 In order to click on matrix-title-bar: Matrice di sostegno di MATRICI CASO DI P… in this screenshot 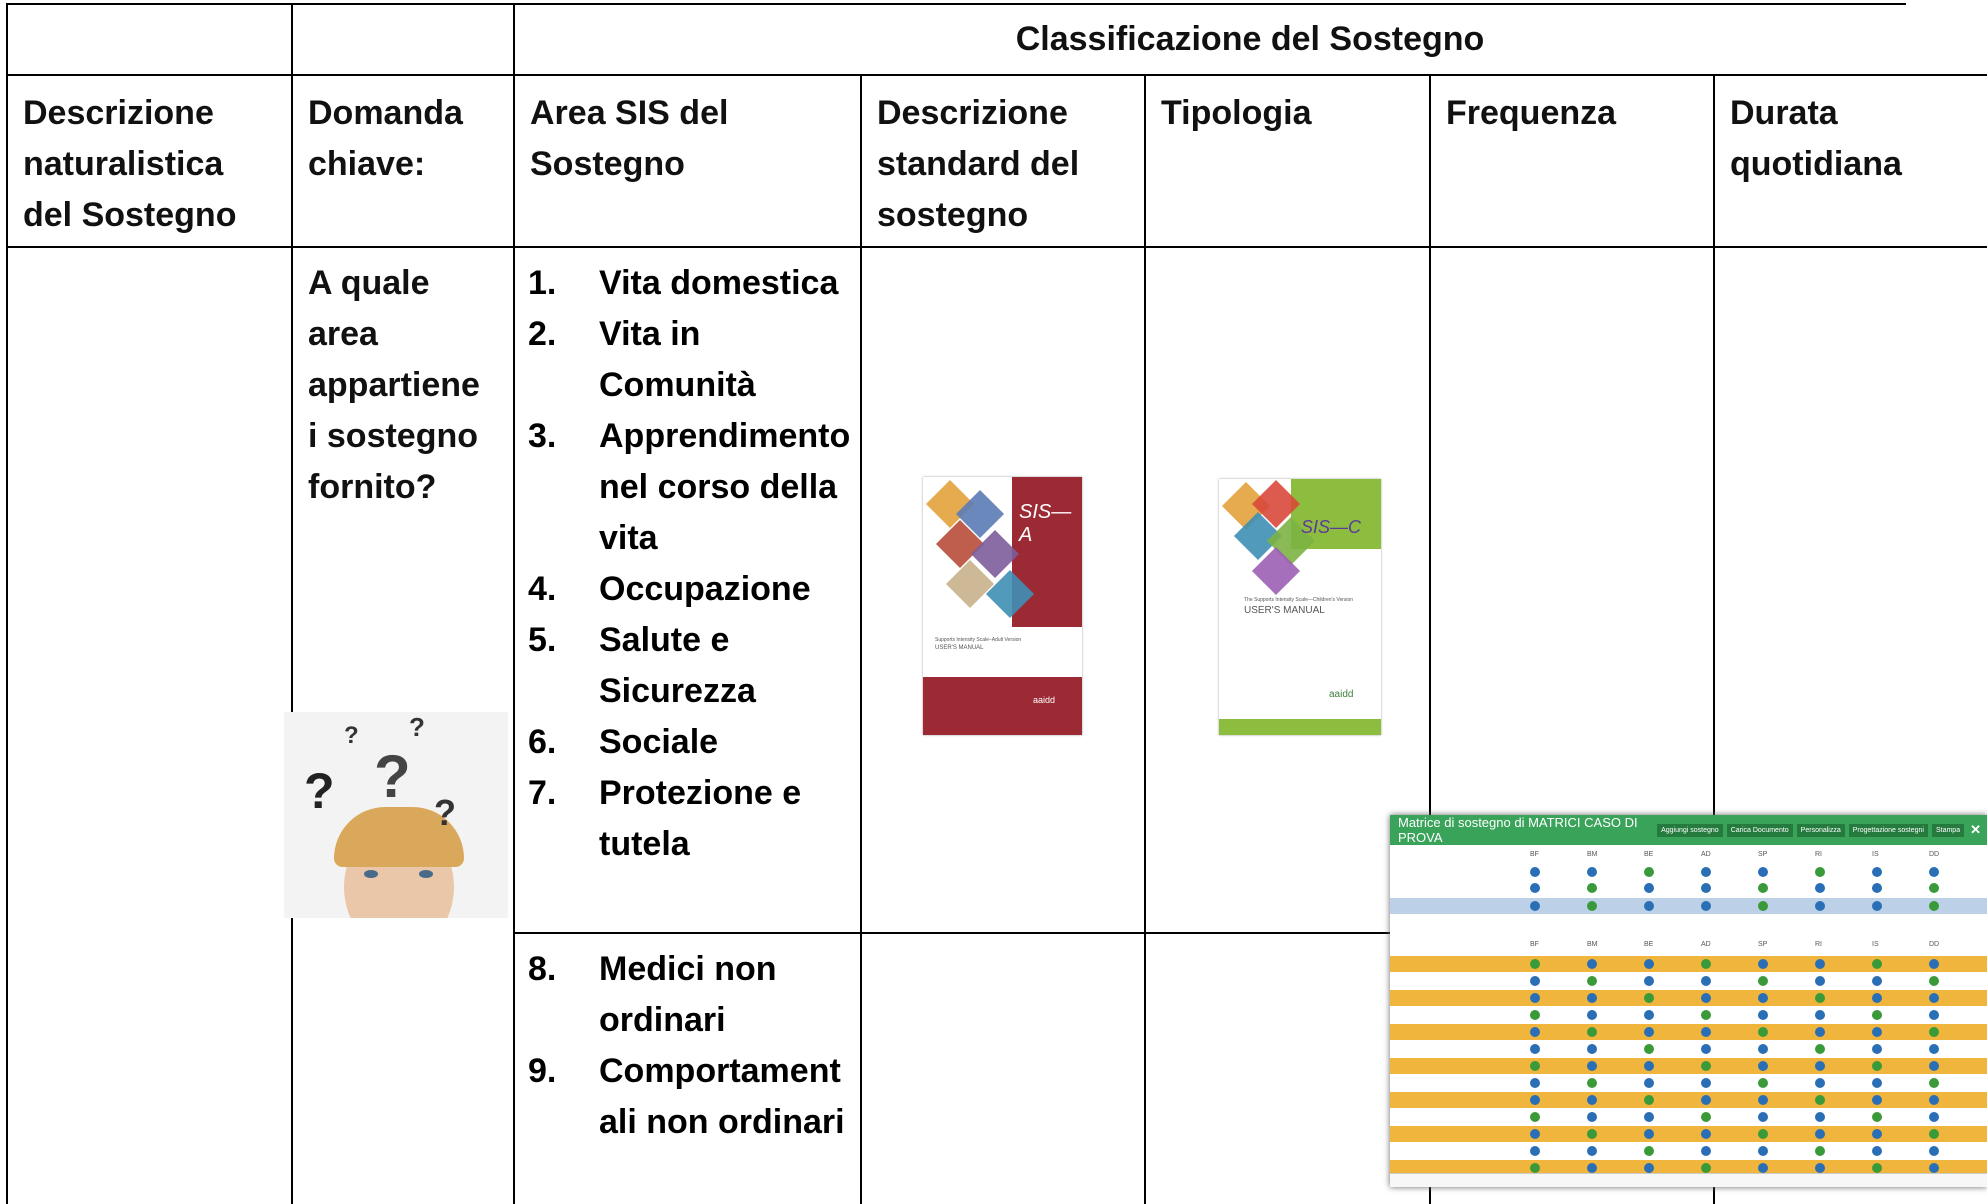, I will do `click(1688, 830)`.